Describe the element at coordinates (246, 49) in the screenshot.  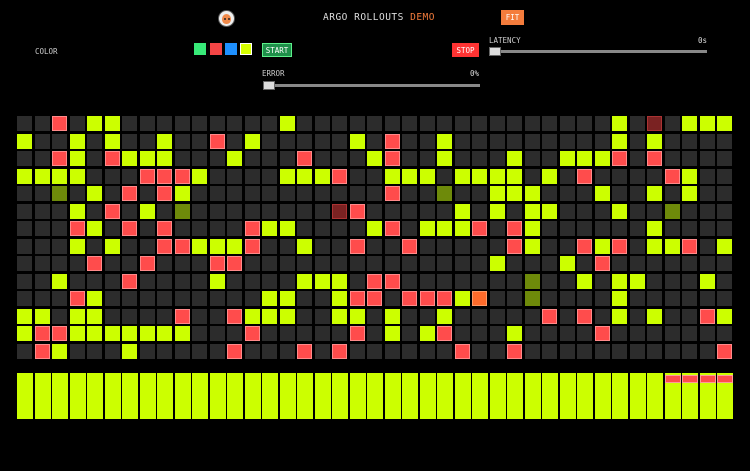
I see `color-swatch-yellow` at that location.